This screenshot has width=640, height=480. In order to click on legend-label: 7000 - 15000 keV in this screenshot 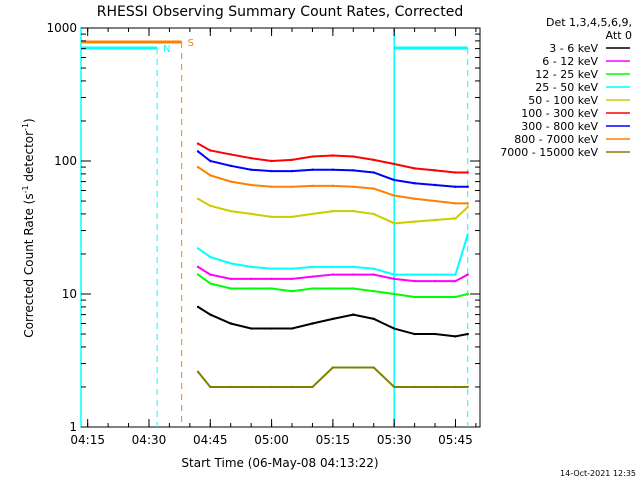, I will do `click(549, 152)`.